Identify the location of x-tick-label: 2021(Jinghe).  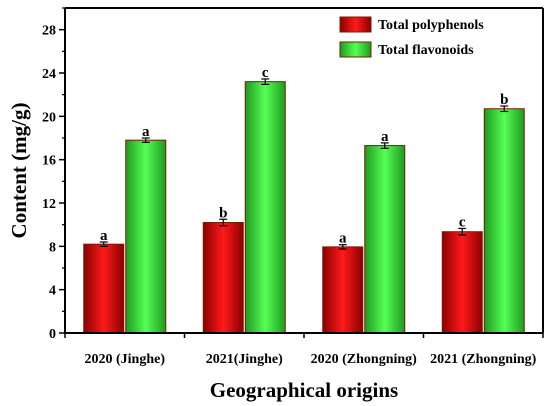
(244, 359).